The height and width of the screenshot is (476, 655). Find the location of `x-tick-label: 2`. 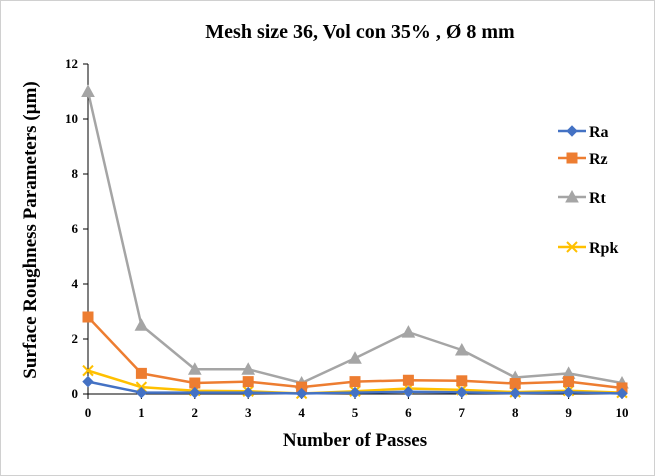

x-tick-label: 2 is located at coordinates (195, 412).